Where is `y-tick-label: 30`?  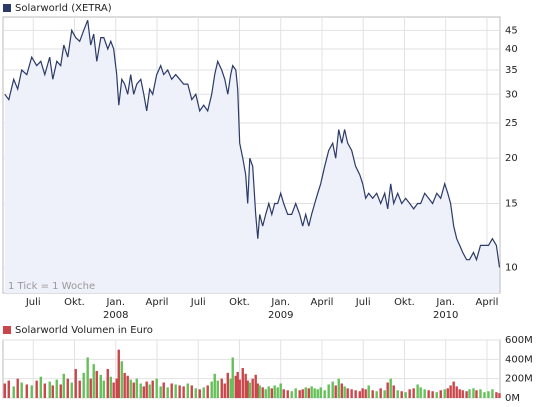
y-tick-label: 30 is located at coordinates (511, 94).